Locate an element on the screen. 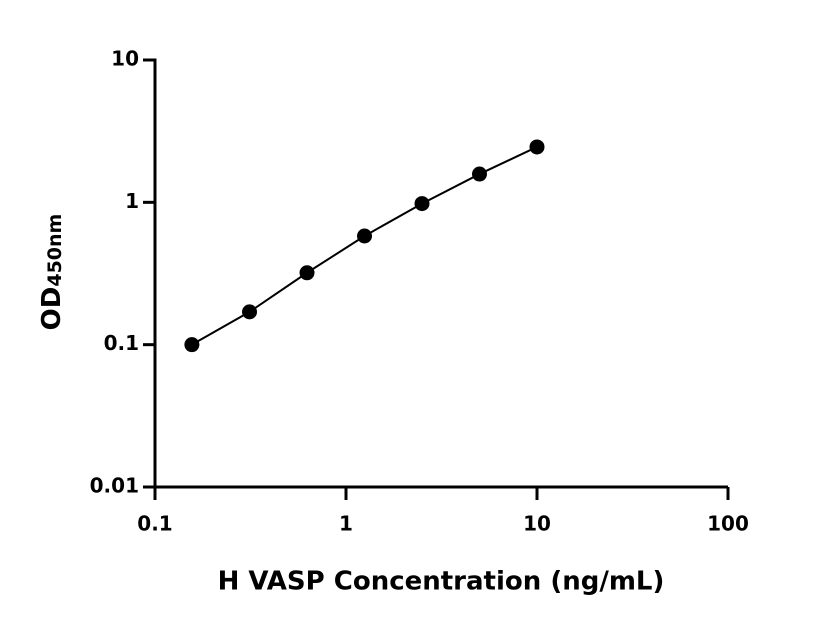 Image resolution: width=816 pixels, height=640 pixels. x-tick-label: 100 is located at coordinates (728, 524).